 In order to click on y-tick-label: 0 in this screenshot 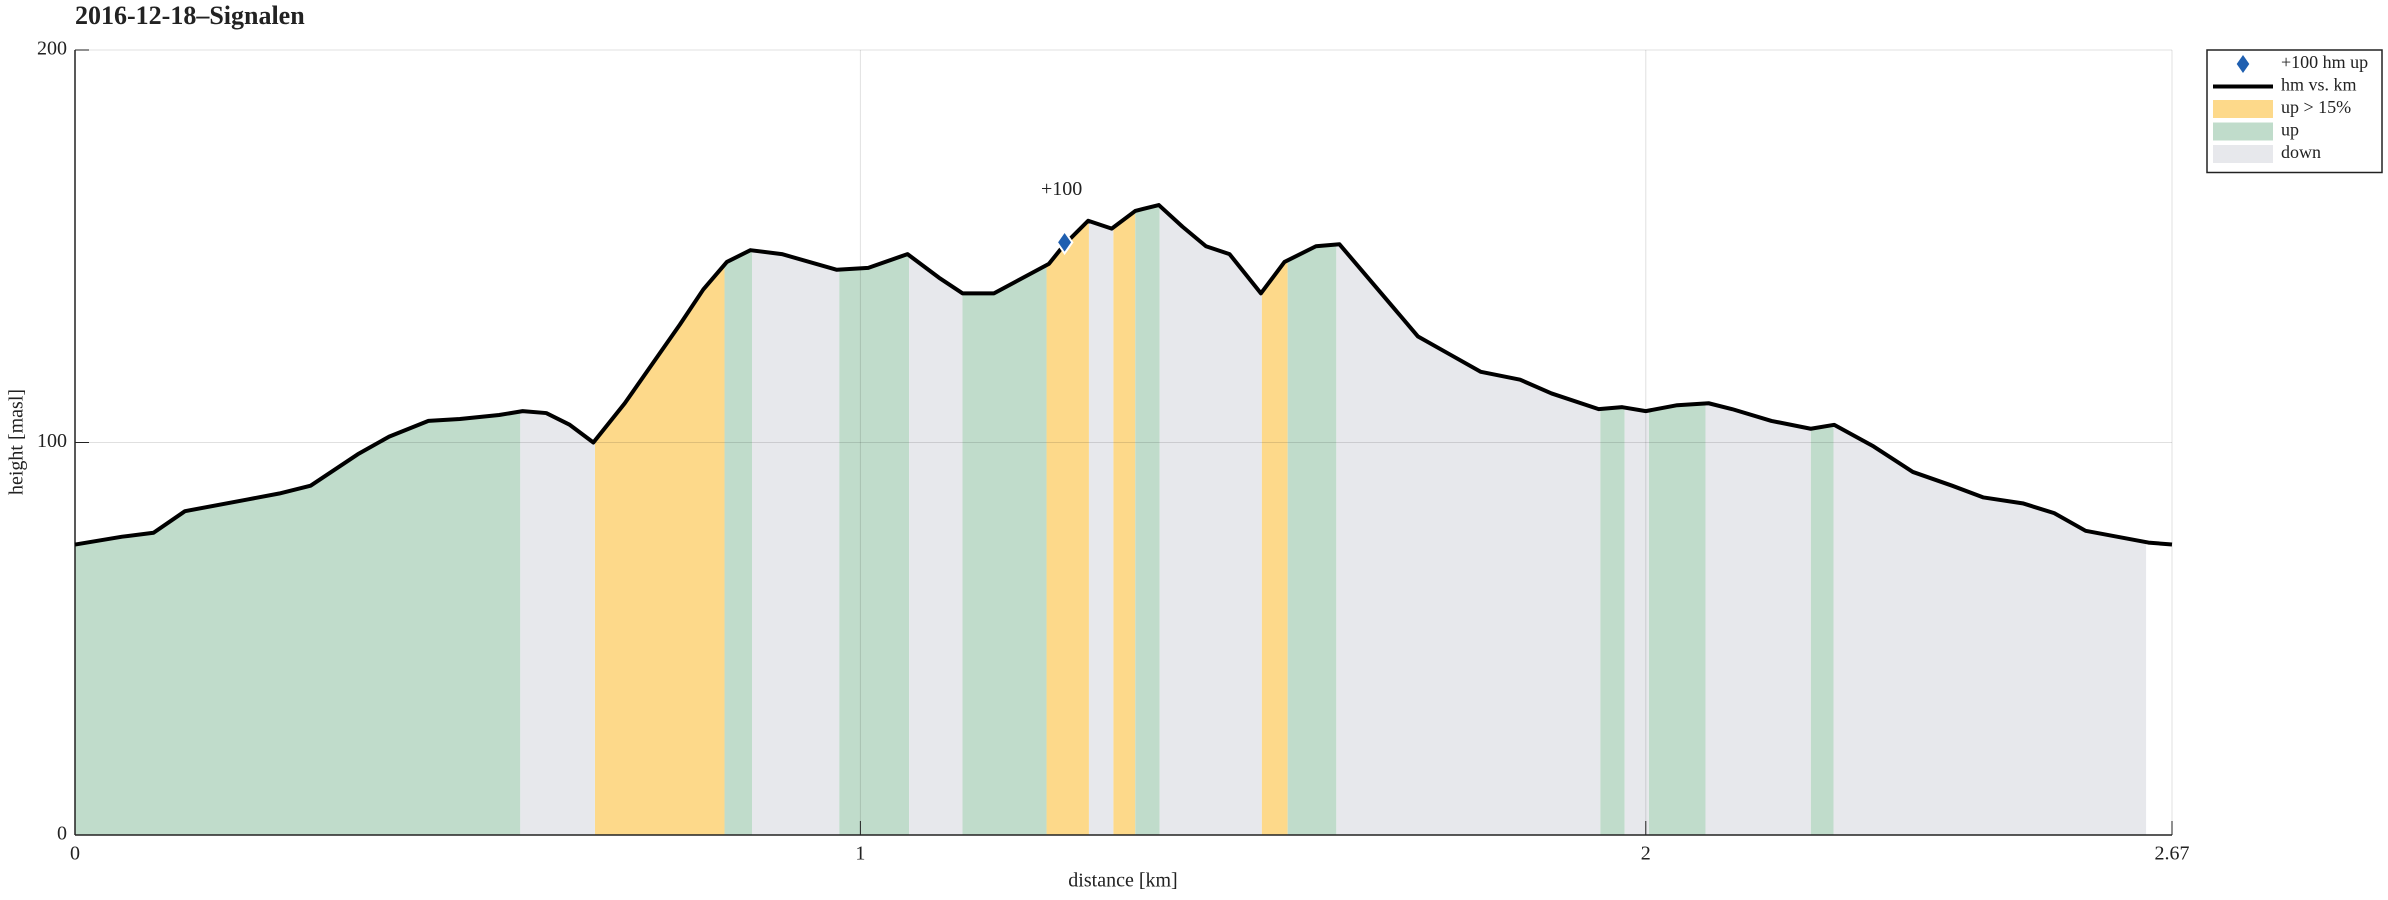, I will do `click(62, 834)`.